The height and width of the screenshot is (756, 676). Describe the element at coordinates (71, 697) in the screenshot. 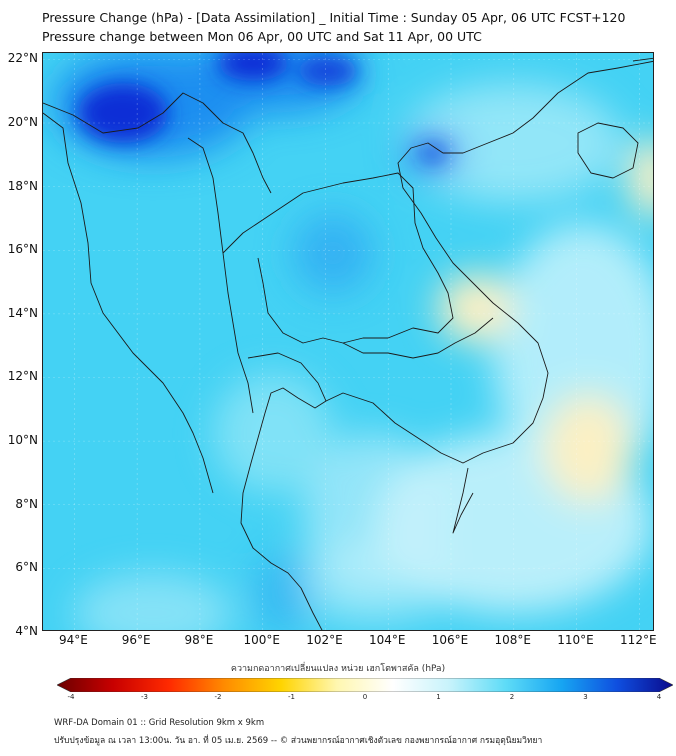

I see `colorbar-tick-label: -4` at that location.